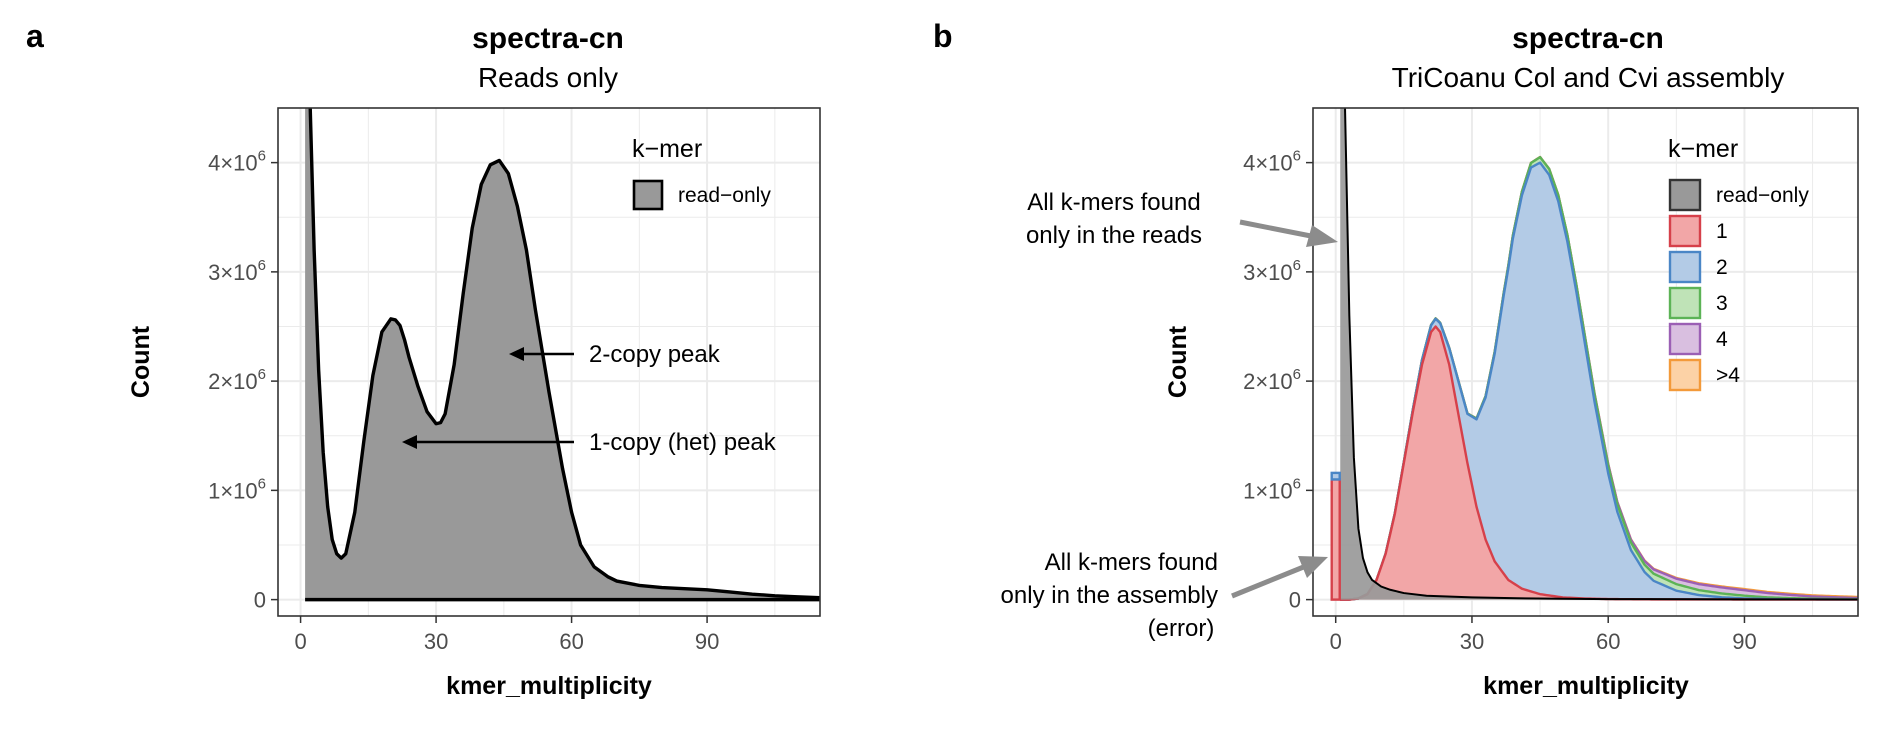  Describe the element at coordinates (701, 173) in the screenshot. I see `legend-a: k−mer read−only` at that location.